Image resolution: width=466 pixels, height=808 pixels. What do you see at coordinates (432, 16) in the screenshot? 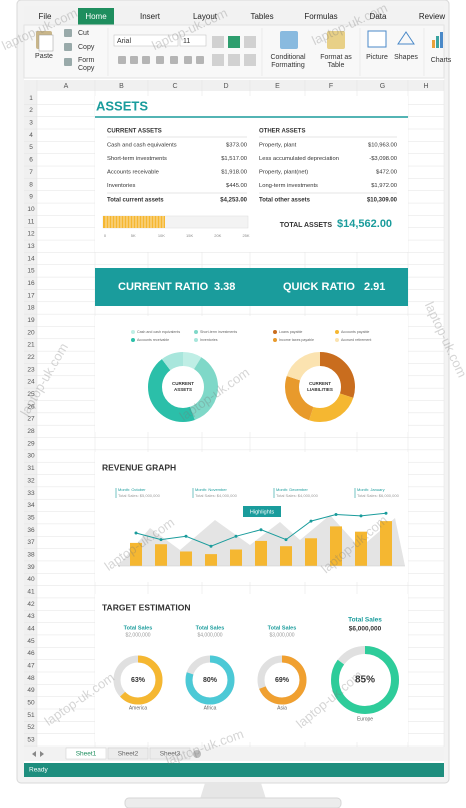
I see `ribbon-tab: Review` at bounding box center [432, 16].